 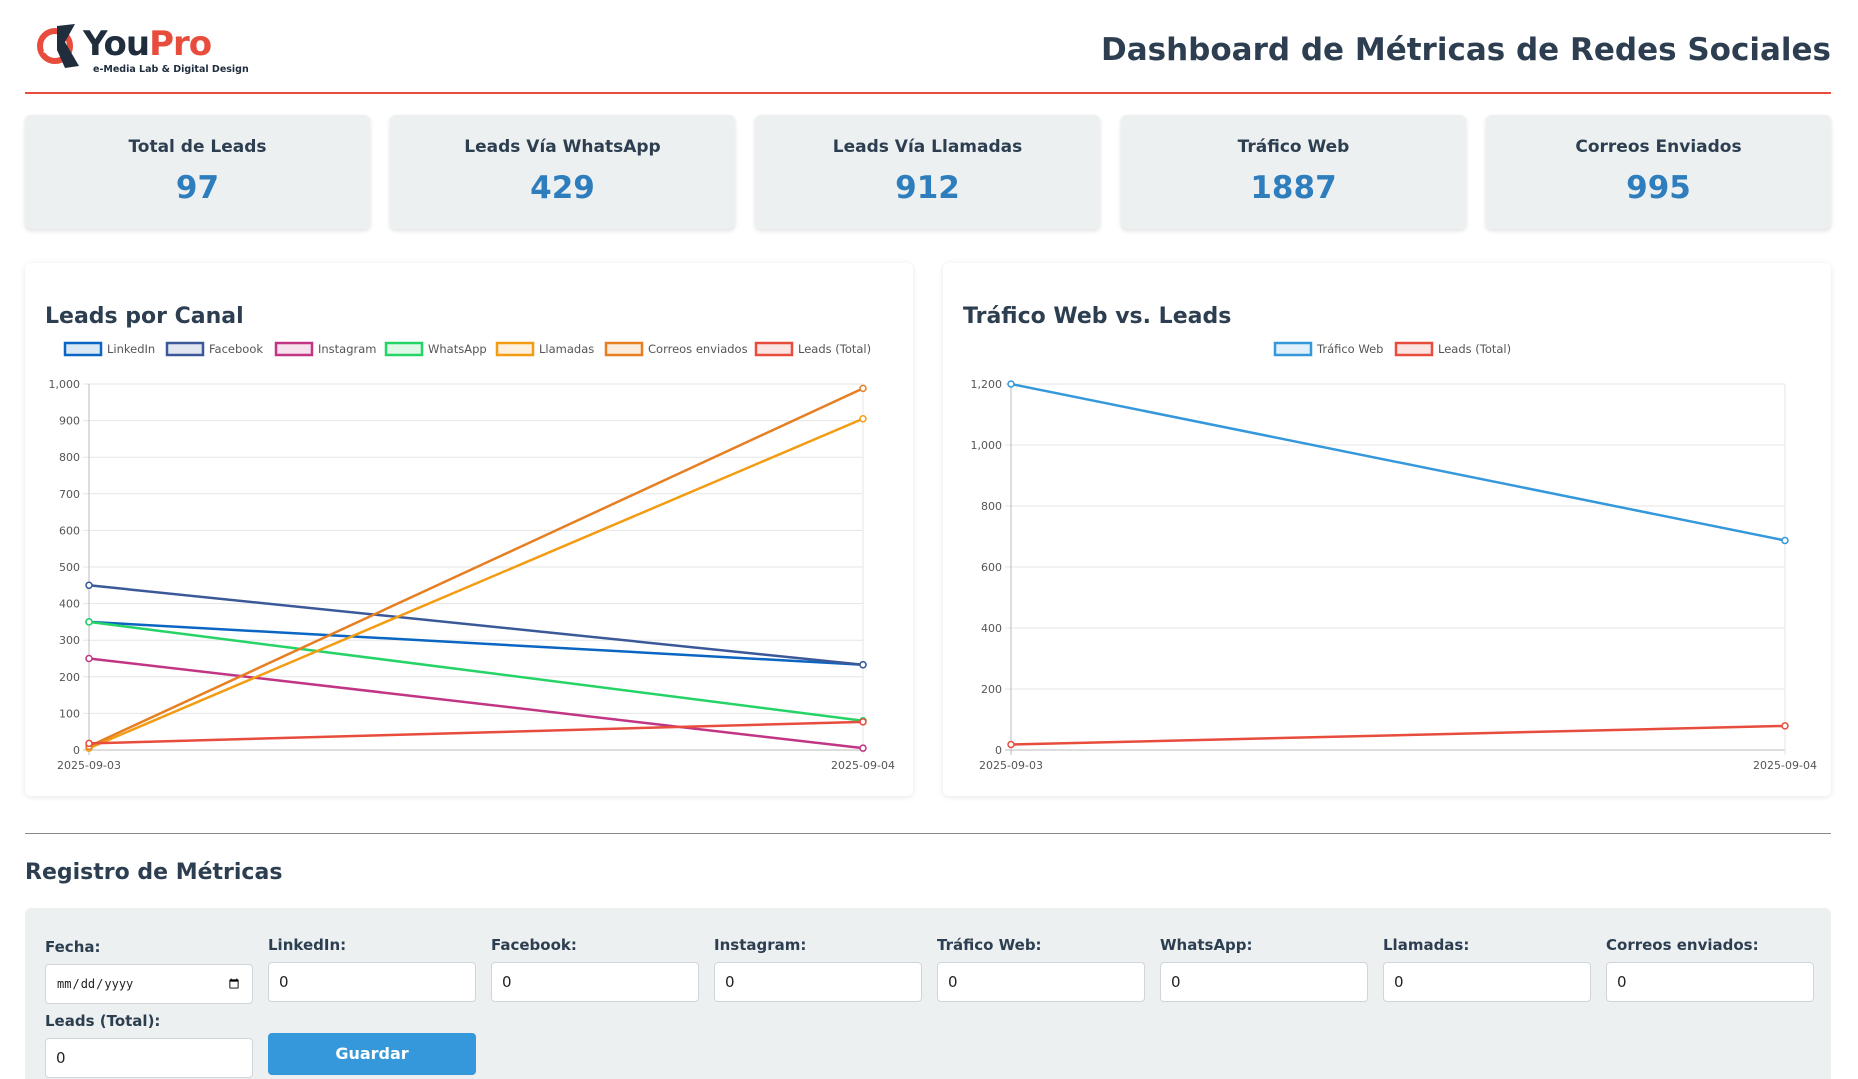 I want to click on legend-label: Correos enviados, so click(x=698, y=349).